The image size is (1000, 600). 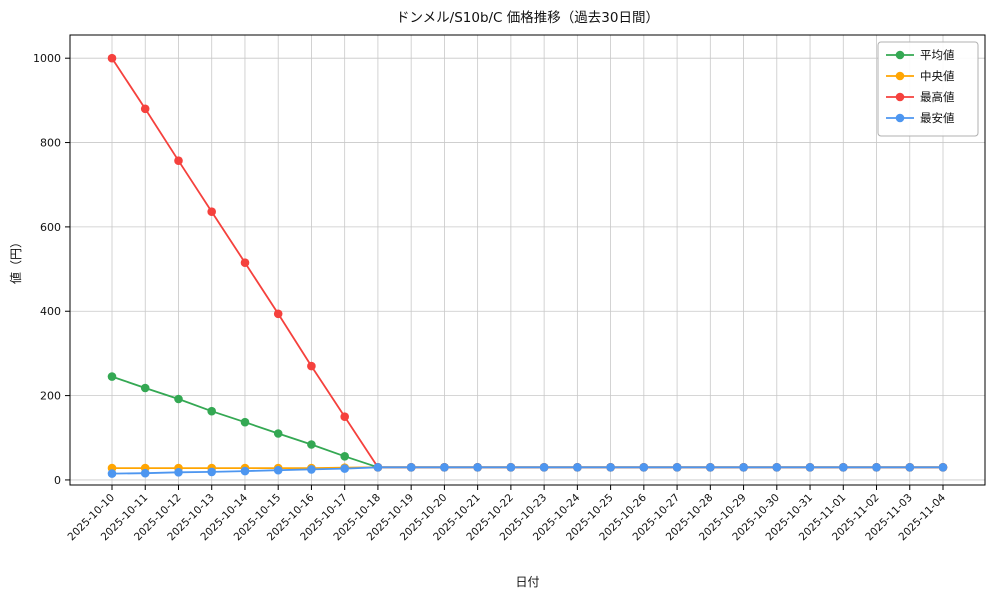 I want to click on y-tick-label: 800, so click(x=50, y=143).